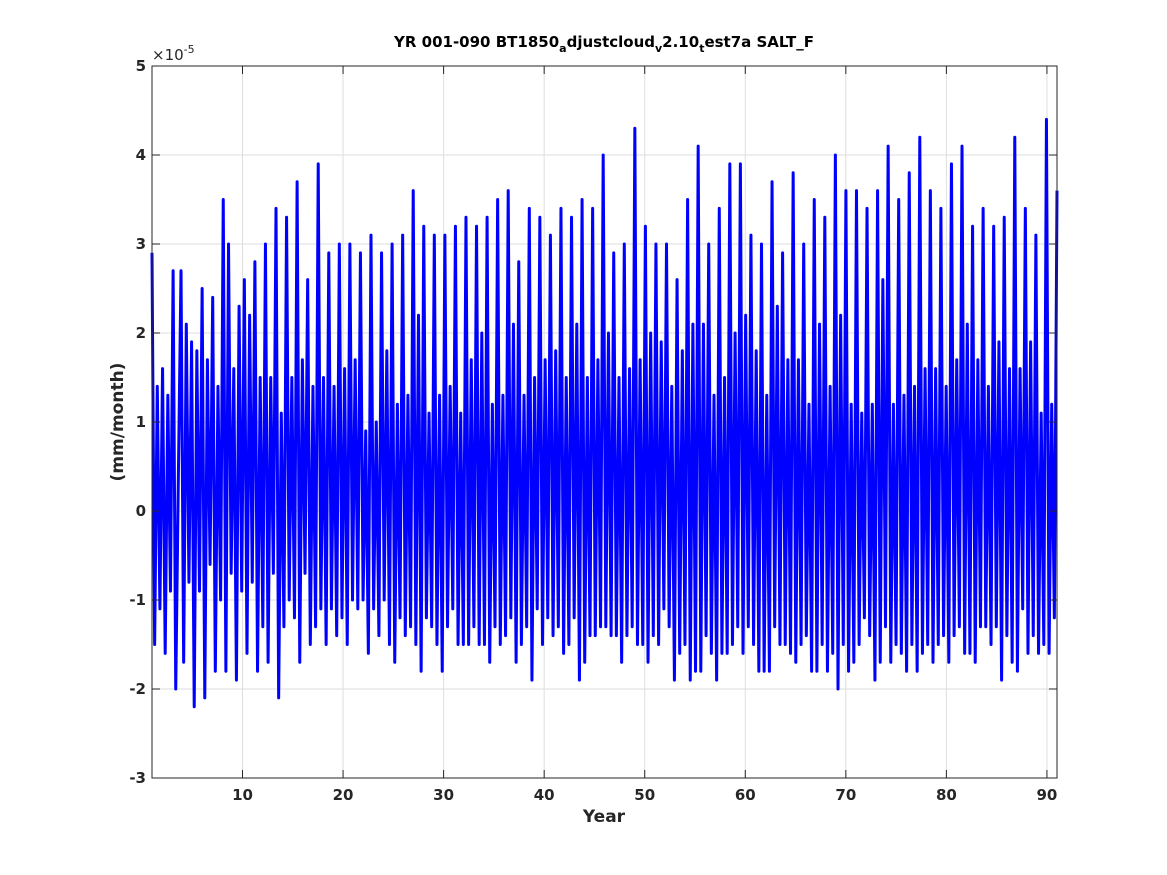  What do you see at coordinates (141, 155) in the screenshot?
I see `y-tick-label: 4` at bounding box center [141, 155].